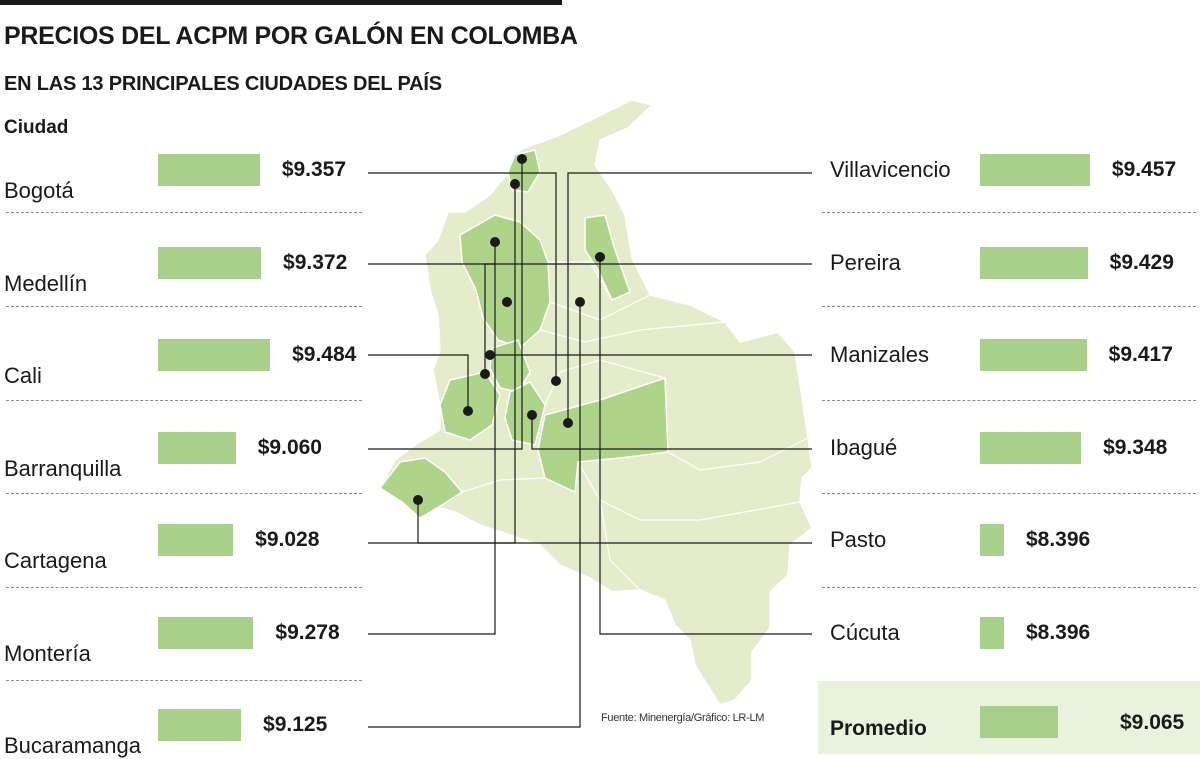 The image size is (1200, 759). What do you see at coordinates (39, 190) in the screenshot?
I see `city-label-bogota: Bogotá` at bounding box center [39, 190].